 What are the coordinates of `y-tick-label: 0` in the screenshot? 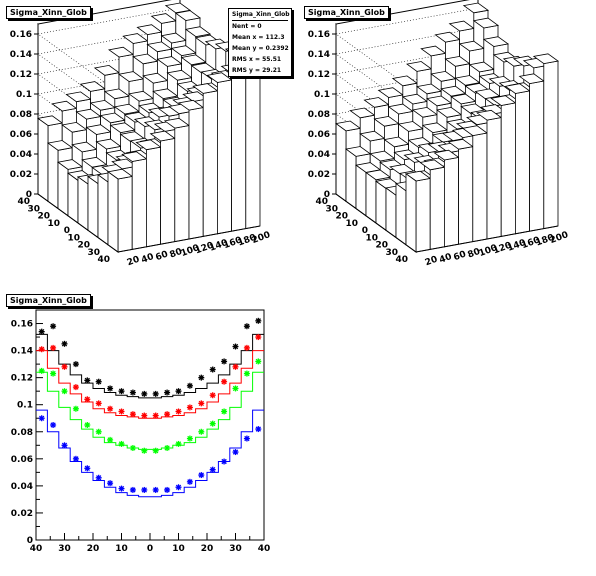 It's located at (30, 541).